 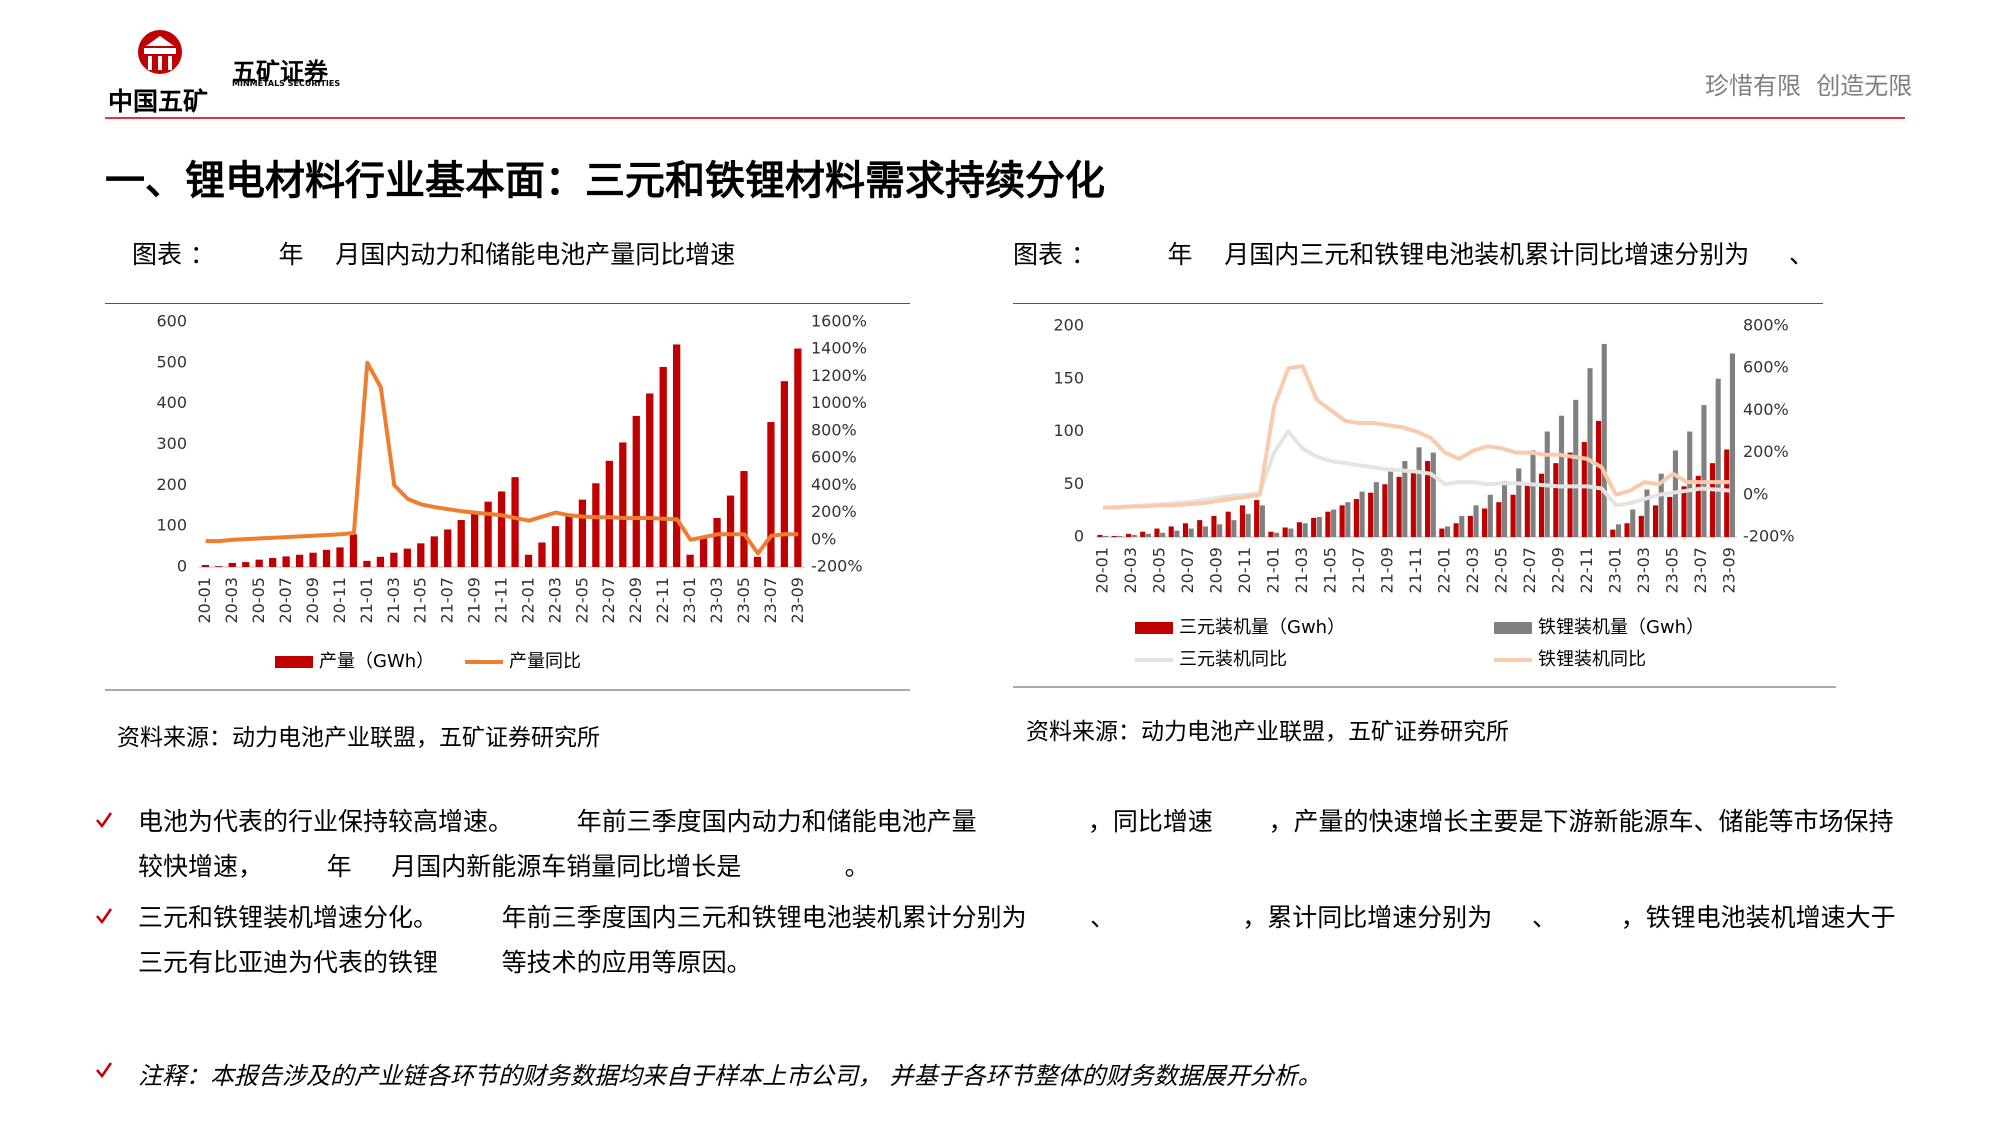 What do you see at coordinates (1592, 659) in the screenshot?
I see `legend-label: 铁锂装机同比` at bounding box center [1592, 659].